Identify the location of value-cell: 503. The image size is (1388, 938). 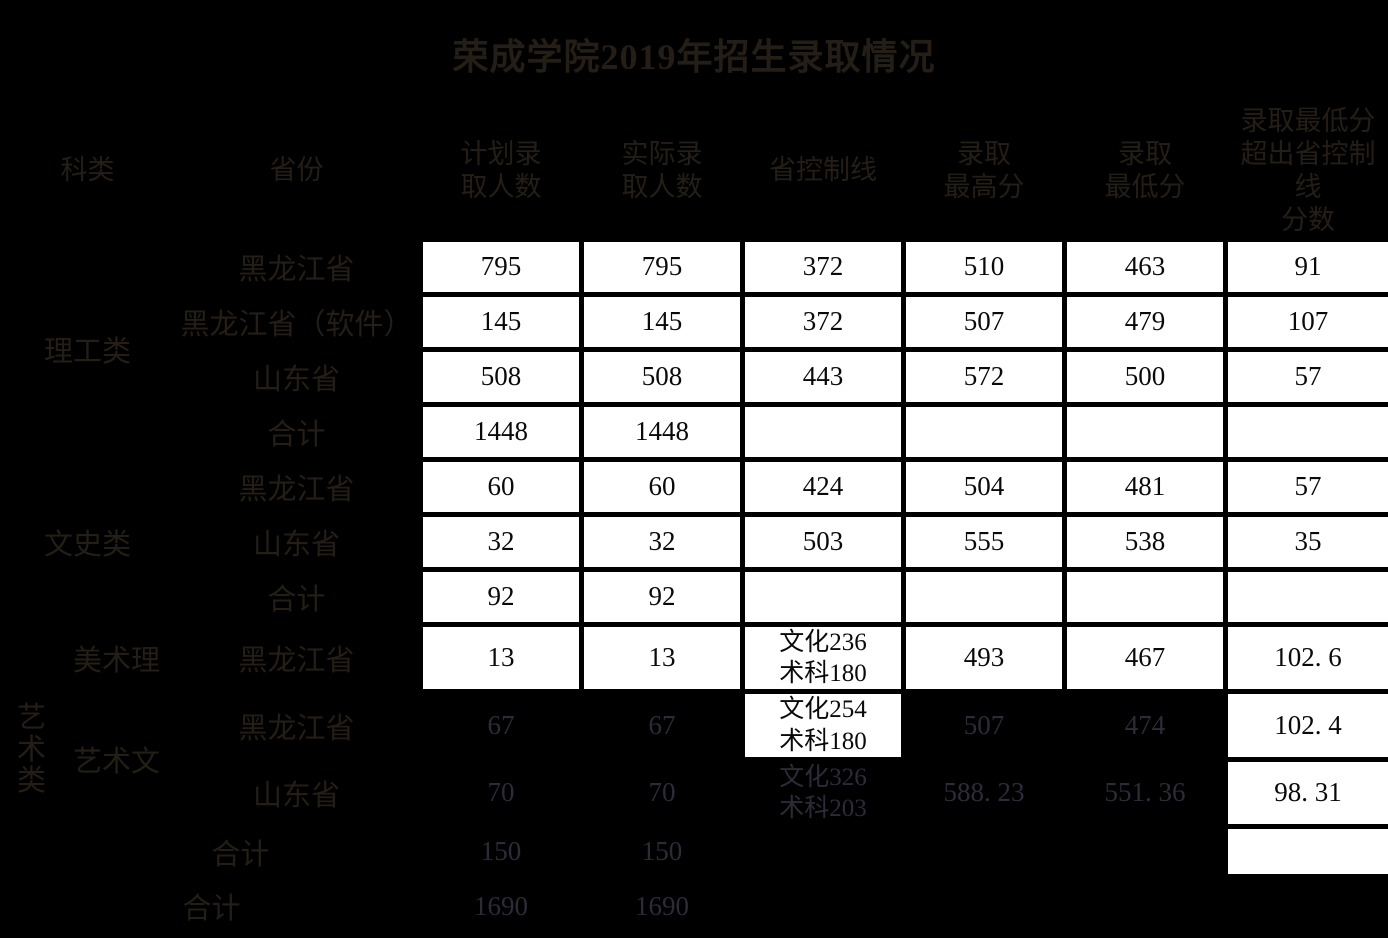
(823, 541).